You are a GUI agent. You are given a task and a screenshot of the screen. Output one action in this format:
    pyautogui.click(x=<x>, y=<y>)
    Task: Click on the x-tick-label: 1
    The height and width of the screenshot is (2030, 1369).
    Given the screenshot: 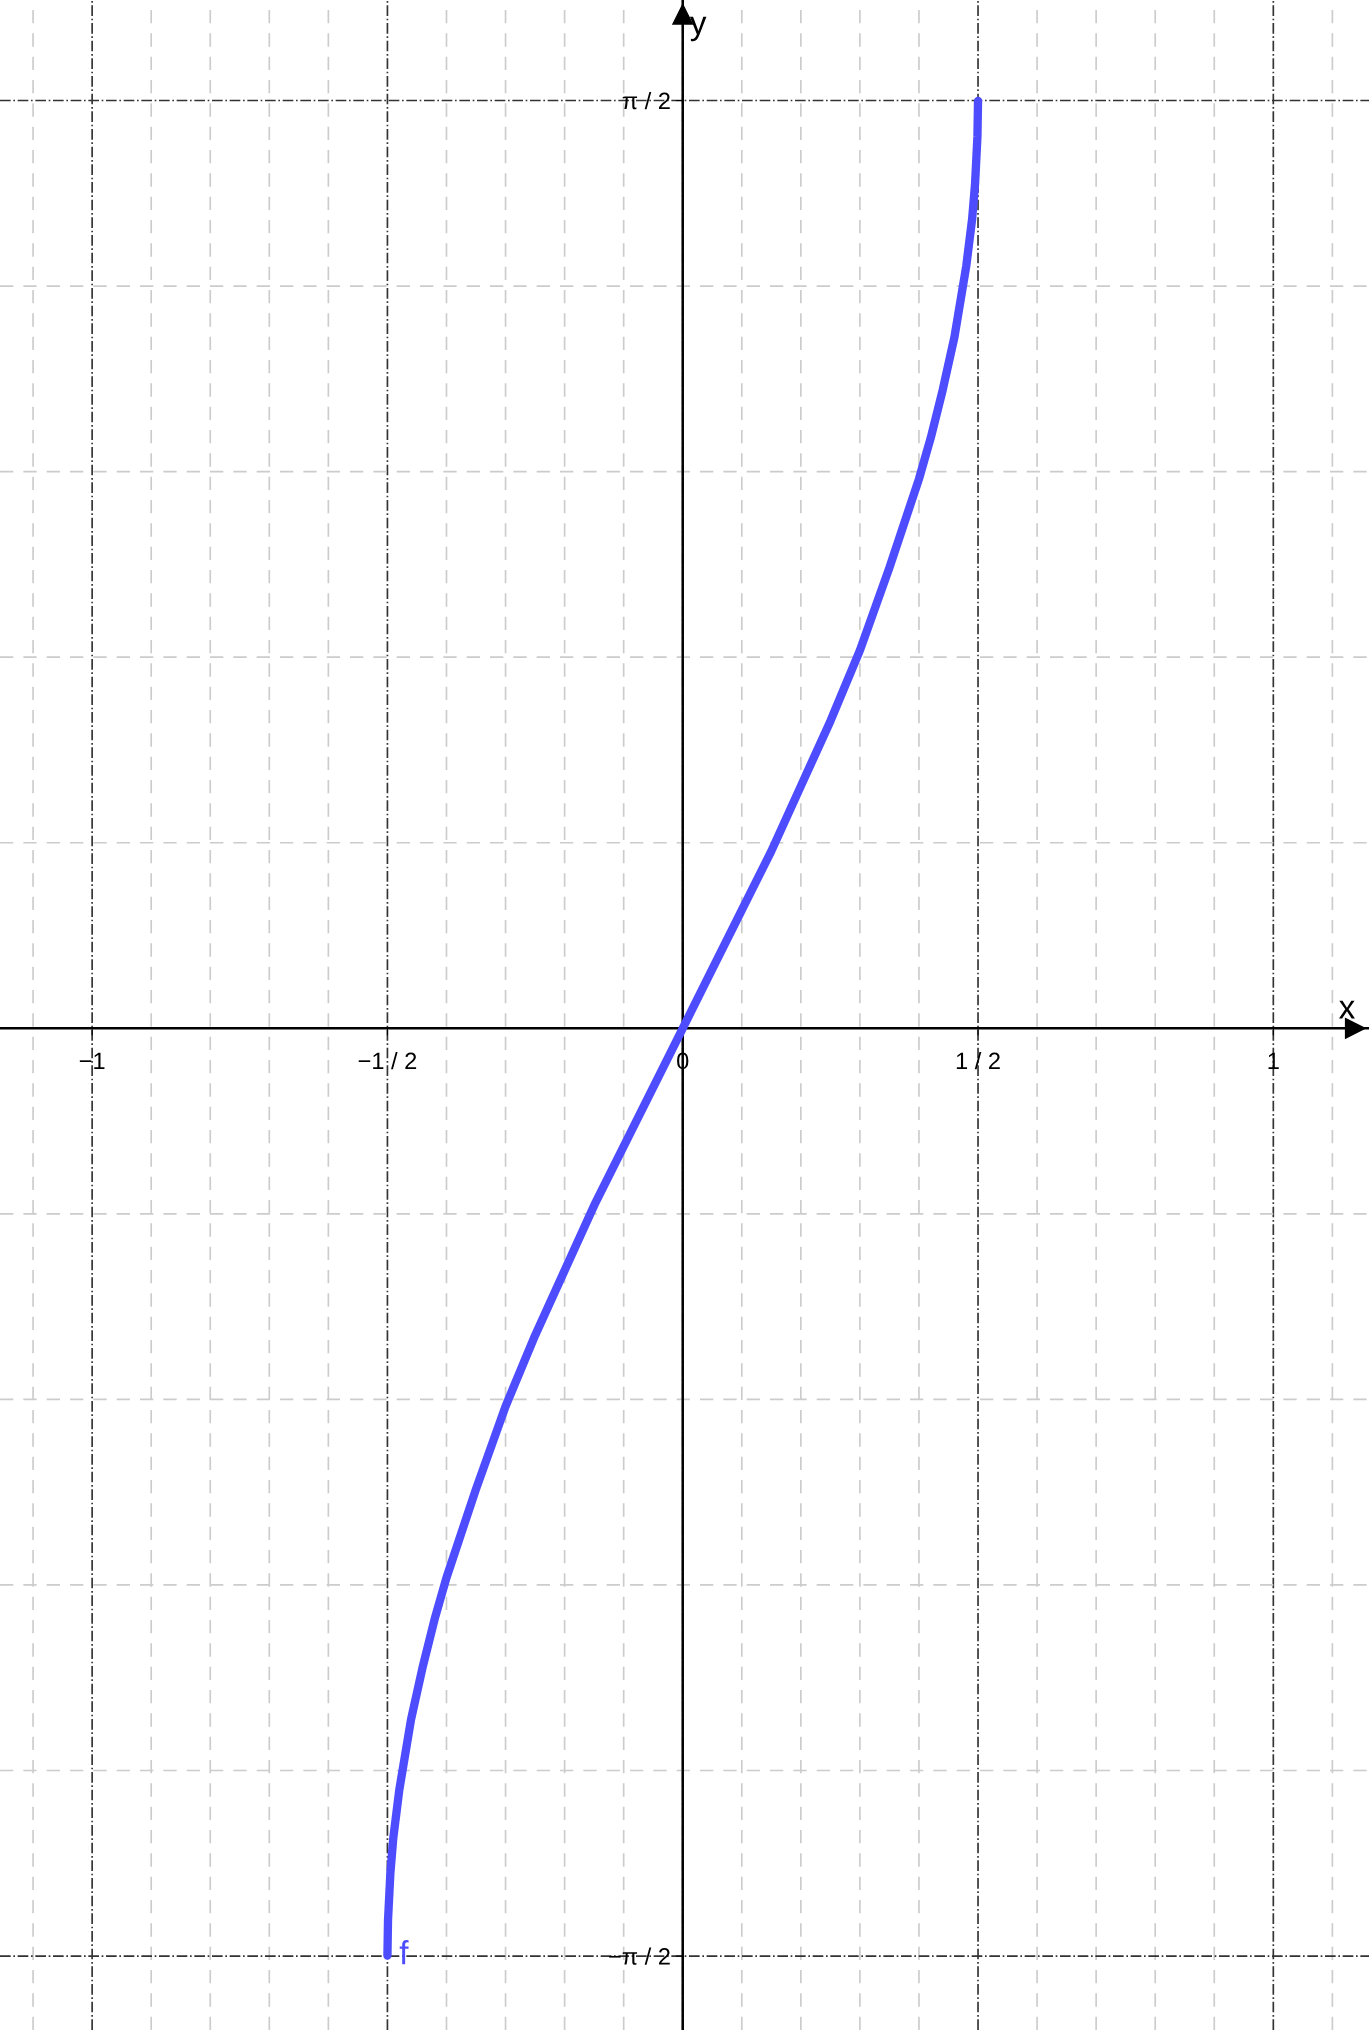 What is the action you would take?
    pyautogui.click(x=1273, y=1061)
    